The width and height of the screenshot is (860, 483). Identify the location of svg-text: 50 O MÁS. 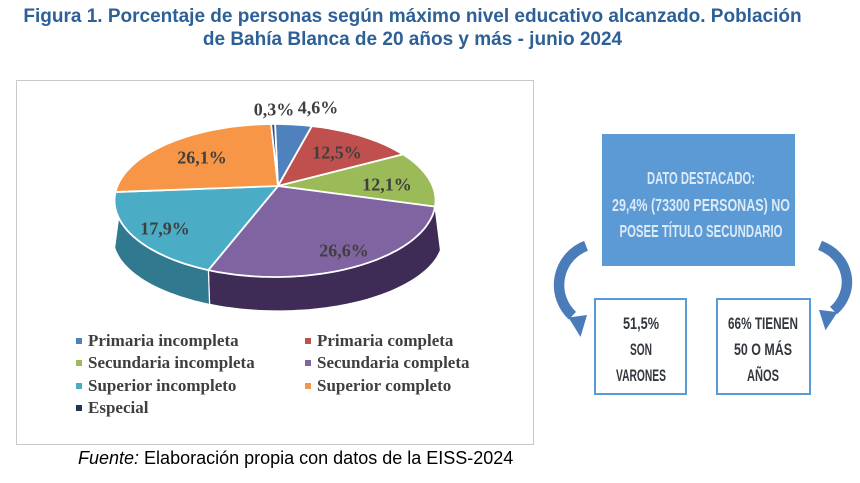
(763, 349).